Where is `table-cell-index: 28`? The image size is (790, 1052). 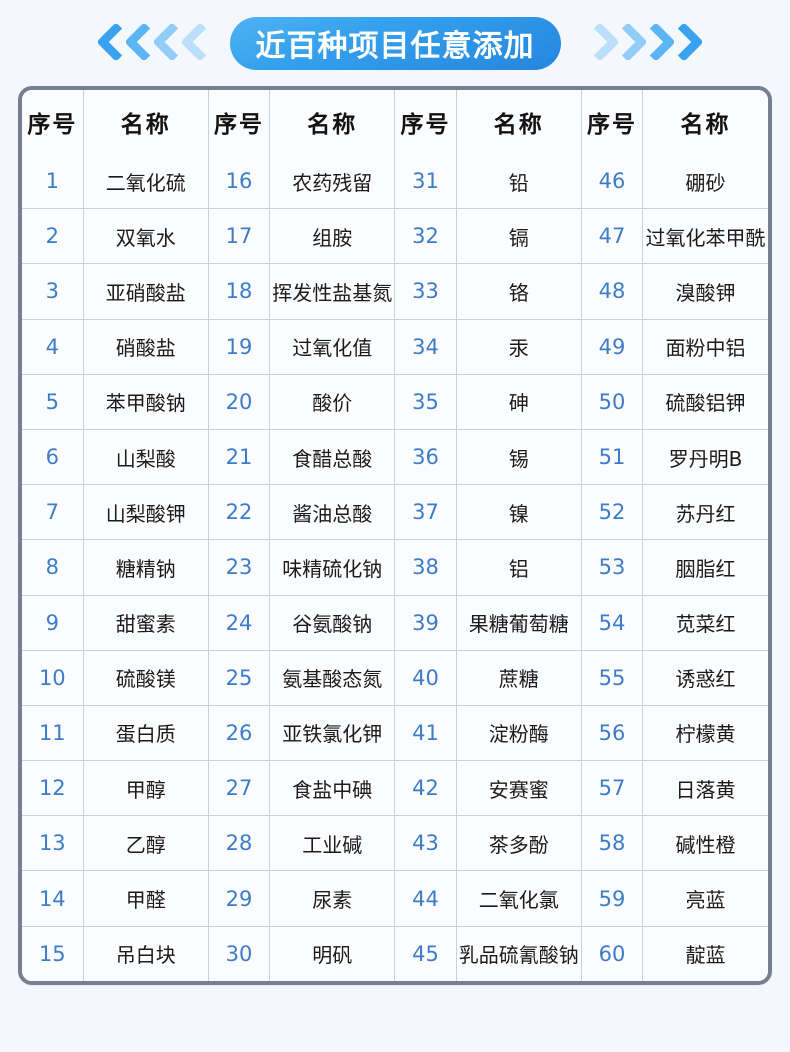 table-cell-index: 28 is located at coordinates (239, 843).